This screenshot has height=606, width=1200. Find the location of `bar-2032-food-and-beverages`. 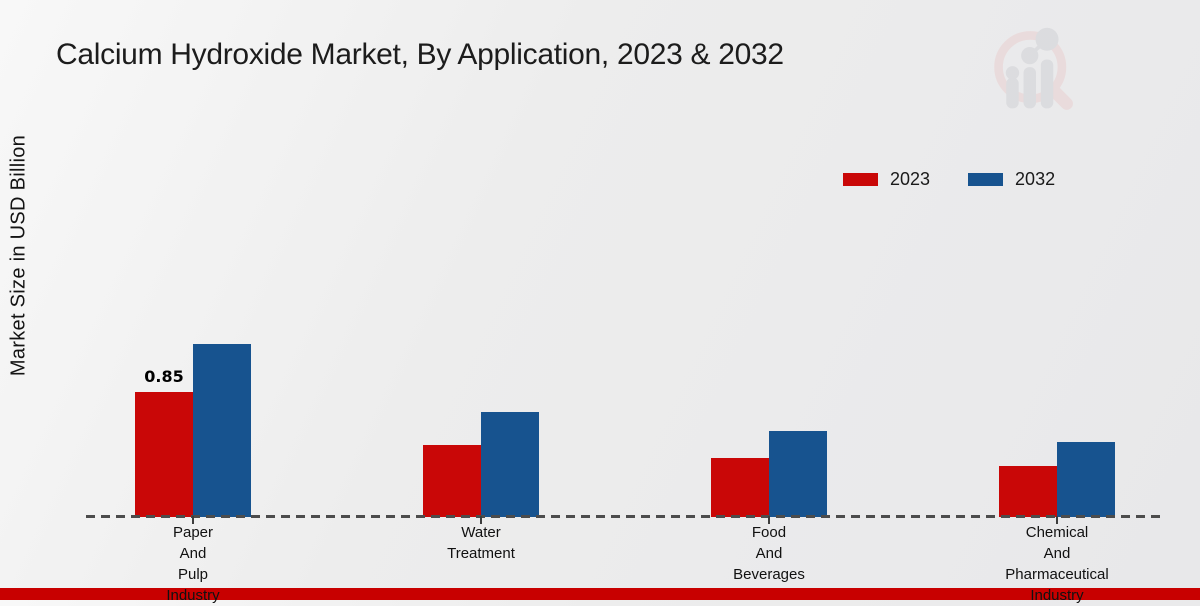

bar-2032-food-and-beverages is located at coordinates (798, 474).